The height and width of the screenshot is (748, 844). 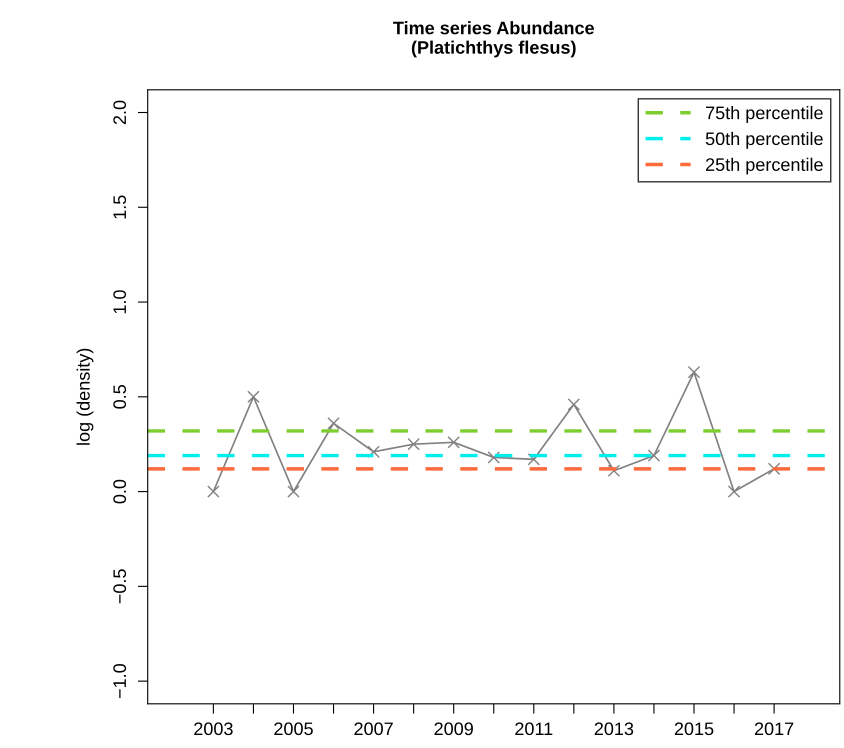 What do you see at coordinates (213, 729) in the screenshot?
I see `x-tick-label: 2003` at bounding box center [213, 729].